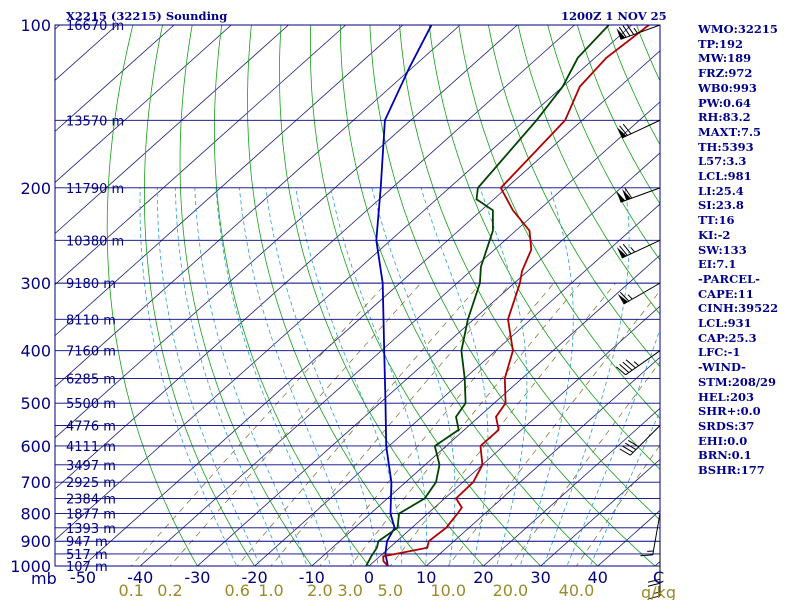 Image resolution: width=800 pixels, height=600 pixels. I want to click on temperature-tick-label: -50, so click(83, 577).